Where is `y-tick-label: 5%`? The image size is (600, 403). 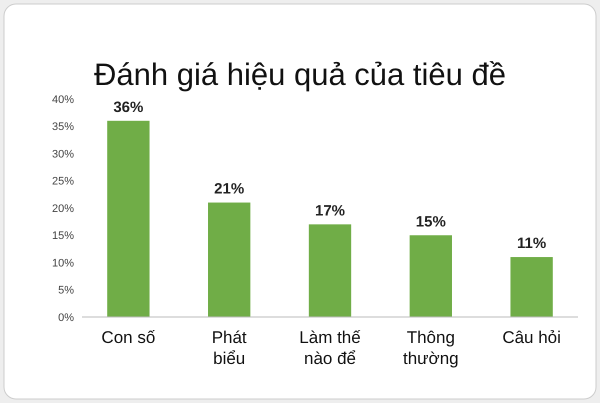 y-tick-label: 5% is located at coordinates (66, 290).